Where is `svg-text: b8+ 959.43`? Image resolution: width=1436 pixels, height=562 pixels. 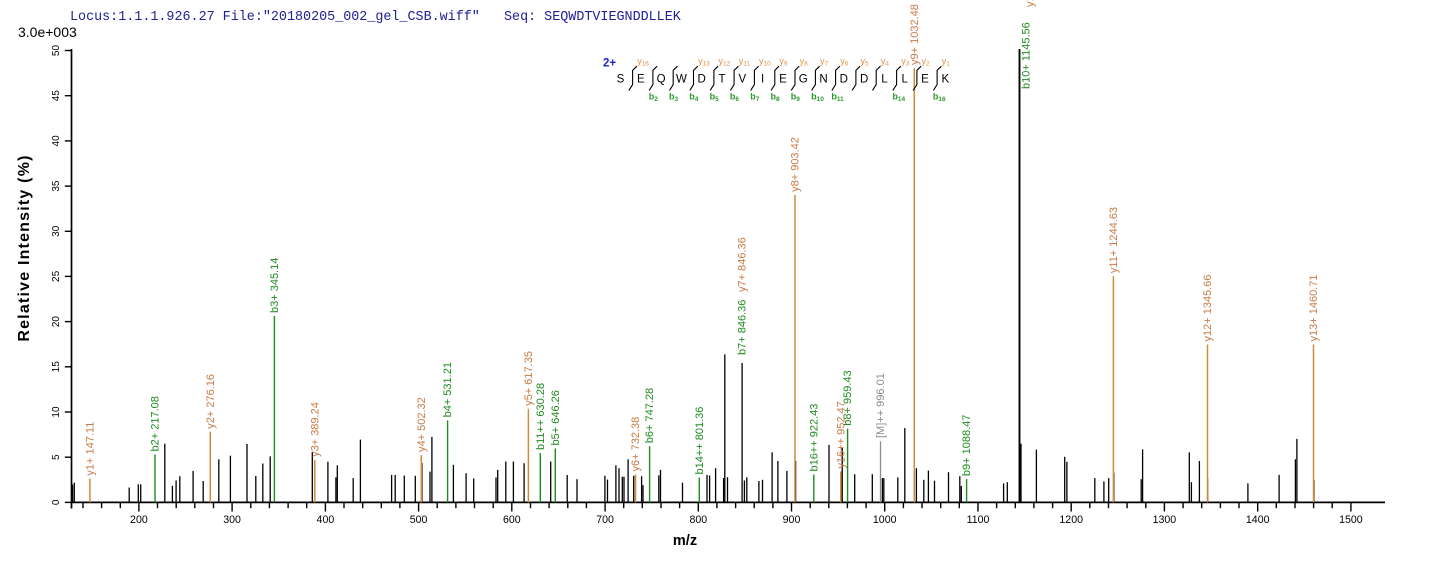
svg-text: b8+ 959.43 is located at coordinates (848, 397).